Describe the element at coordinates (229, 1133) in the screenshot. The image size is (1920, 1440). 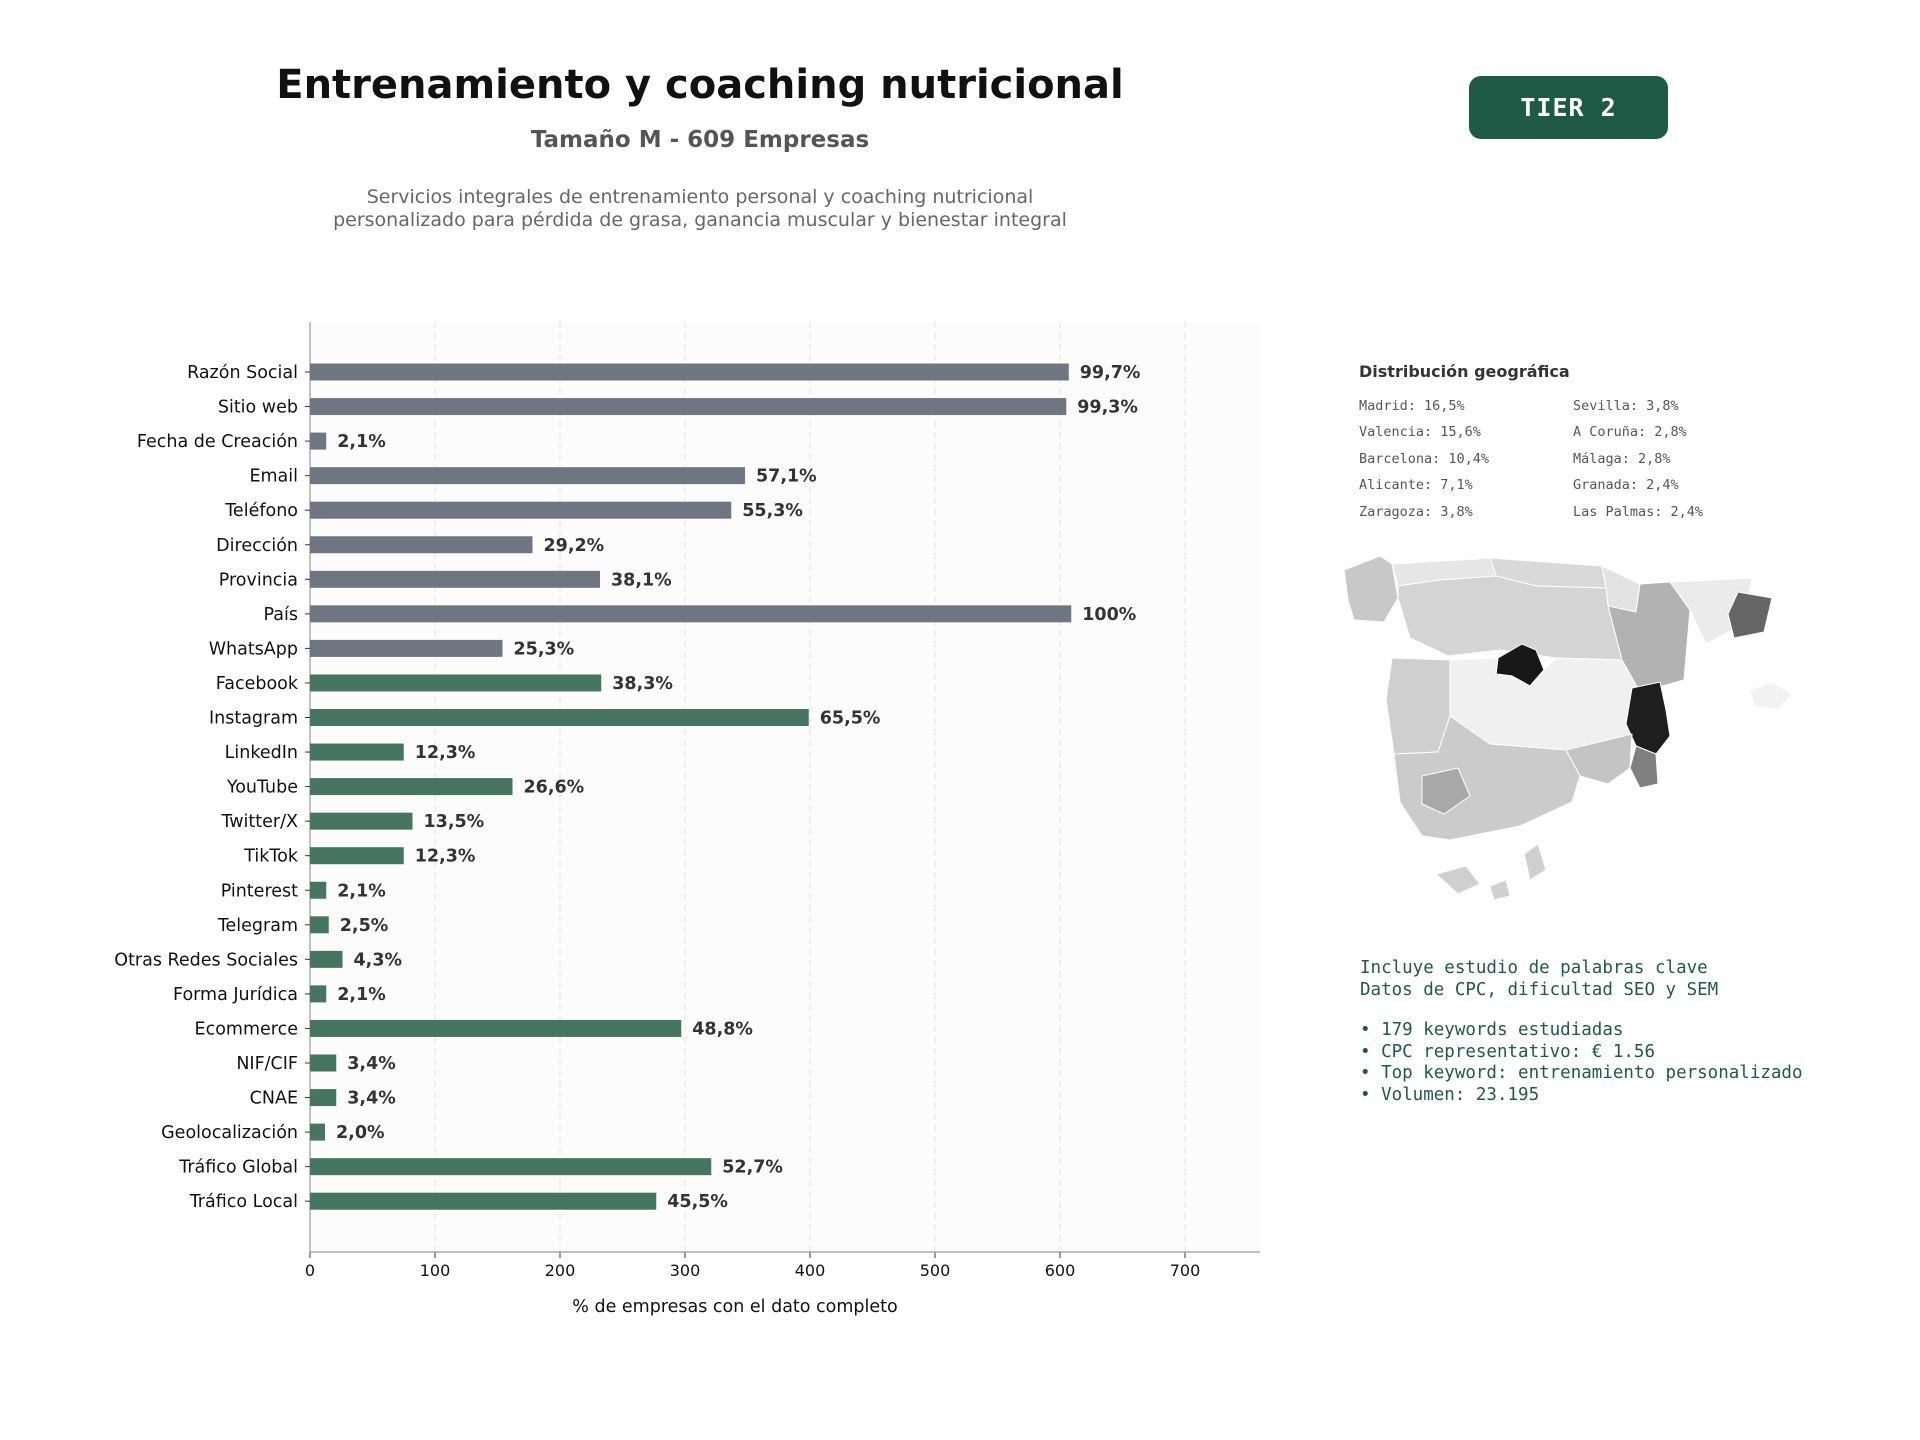
I see `category-label: Geolocalización` at that location.